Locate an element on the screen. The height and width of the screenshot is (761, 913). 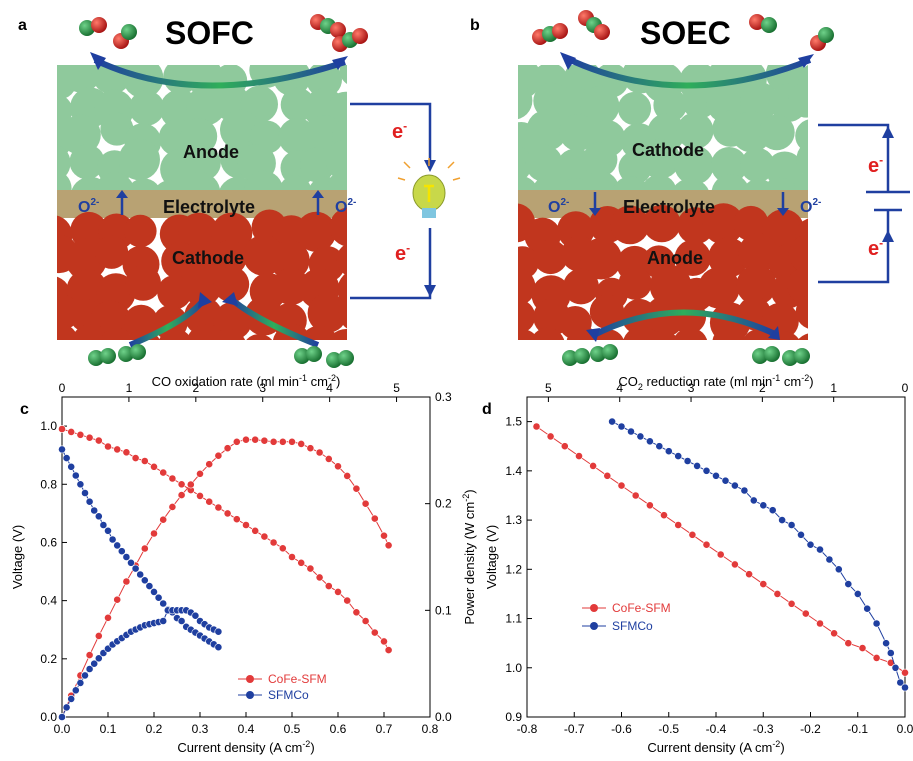
y2-tick-label: 0.3 is located at coordinates (443, 397).